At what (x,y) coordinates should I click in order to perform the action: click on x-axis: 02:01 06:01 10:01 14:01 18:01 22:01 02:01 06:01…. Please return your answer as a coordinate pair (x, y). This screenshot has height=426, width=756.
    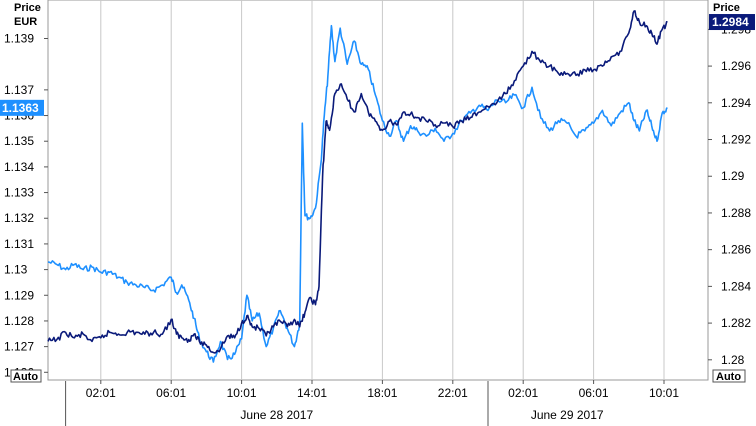
    Looking at the image, I should click on (372, 403).